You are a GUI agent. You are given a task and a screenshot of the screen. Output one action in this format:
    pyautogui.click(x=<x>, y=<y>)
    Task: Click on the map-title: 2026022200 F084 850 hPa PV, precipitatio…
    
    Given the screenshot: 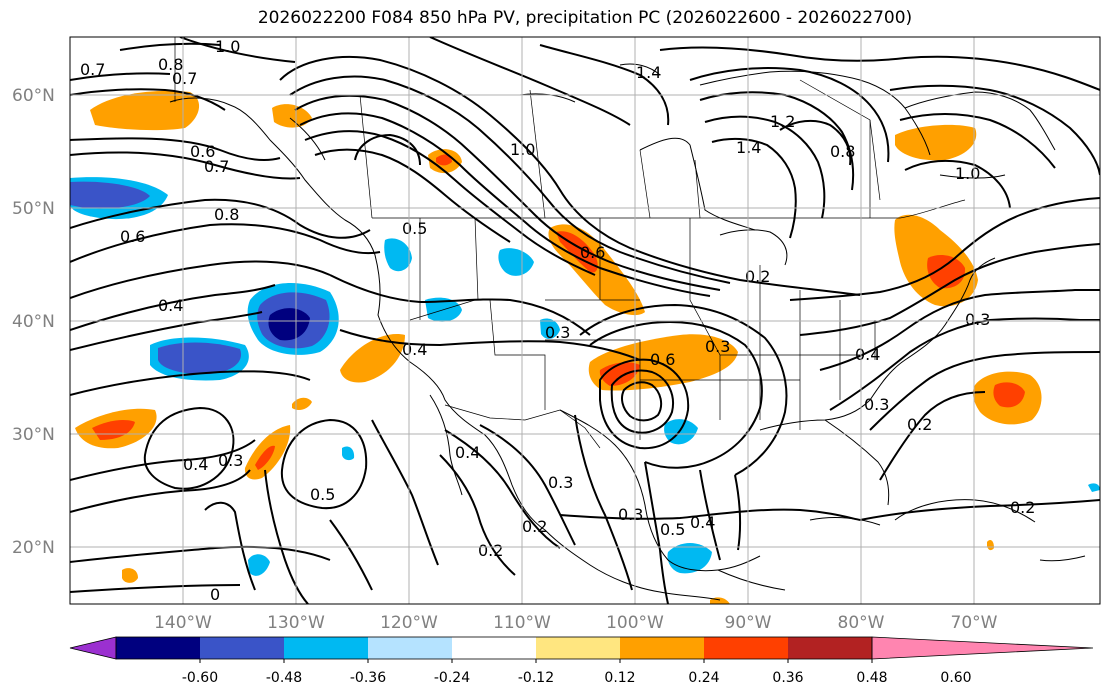 What is the action you would take?
    pyautogui.click(x=585, y=18)
    